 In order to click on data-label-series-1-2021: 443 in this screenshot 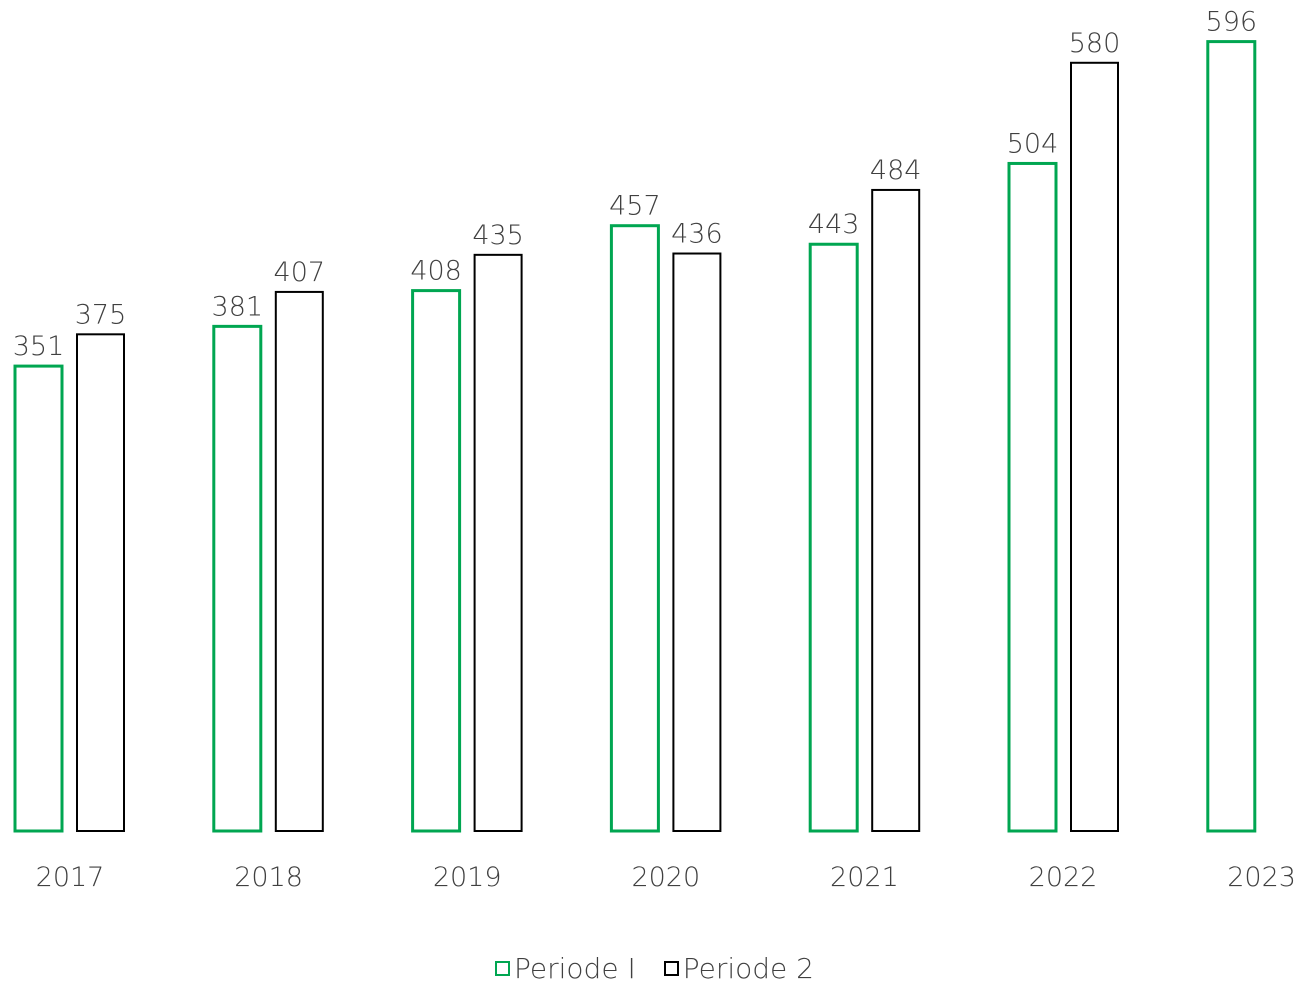, I will do `click(834, 224)`.